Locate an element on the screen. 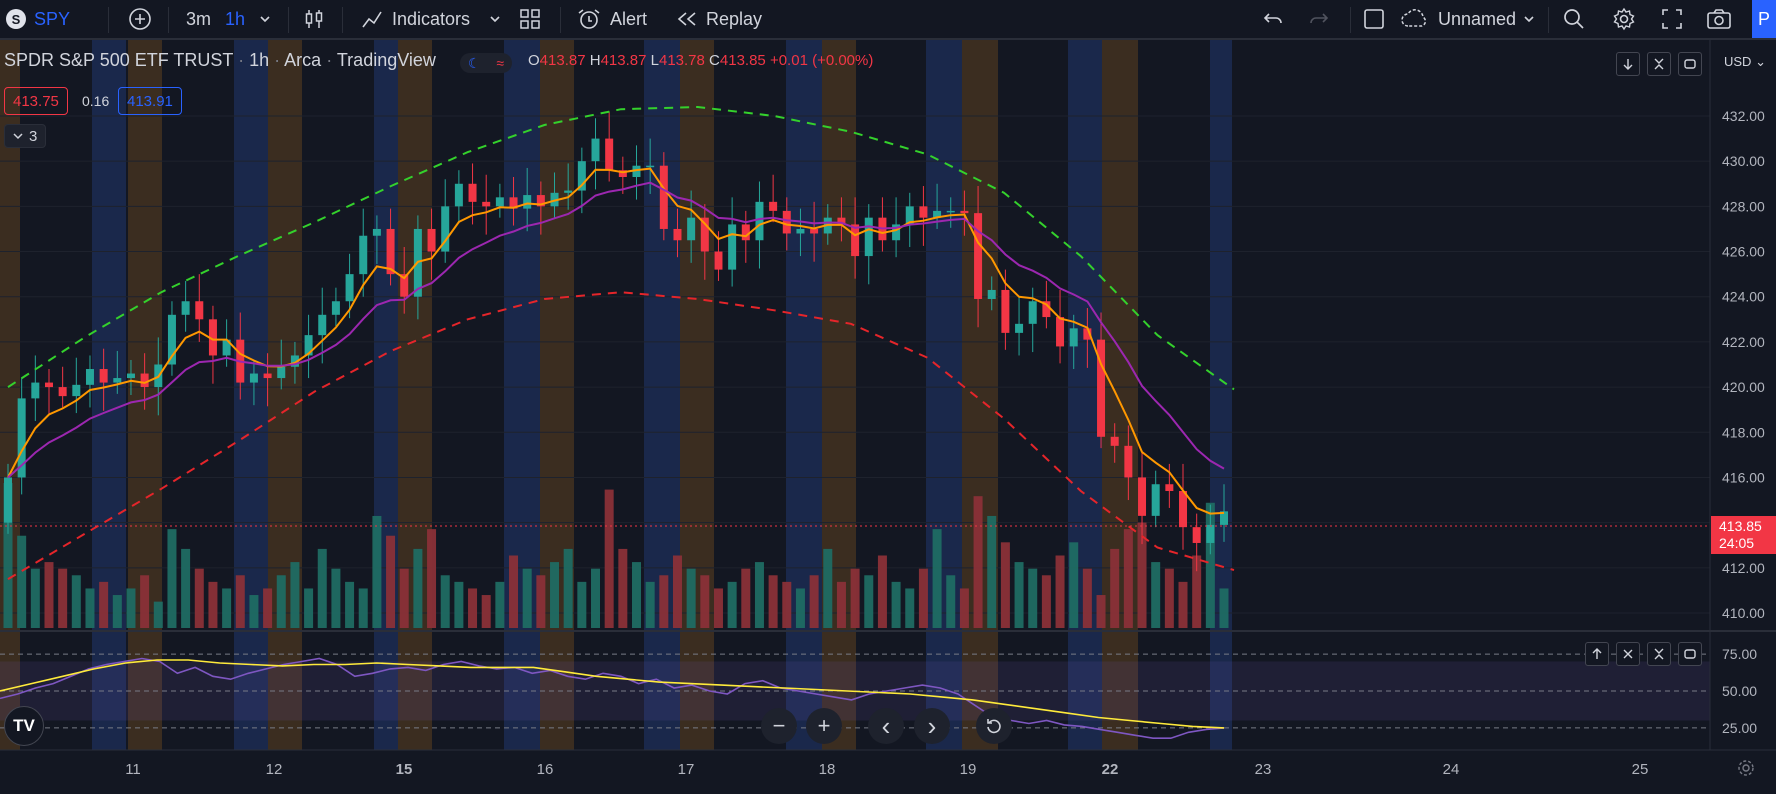  time-axis-settings-button is located at coordinates (1746, 770).